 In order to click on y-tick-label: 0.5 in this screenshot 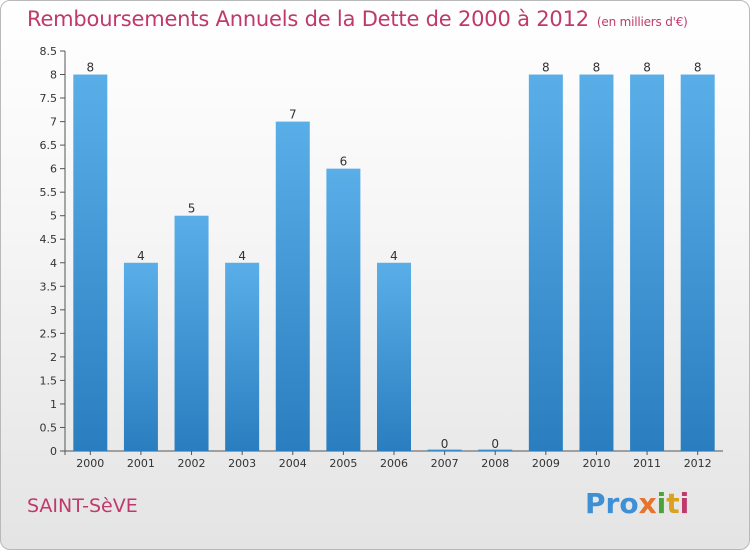, I will do `click(49, 427)`.